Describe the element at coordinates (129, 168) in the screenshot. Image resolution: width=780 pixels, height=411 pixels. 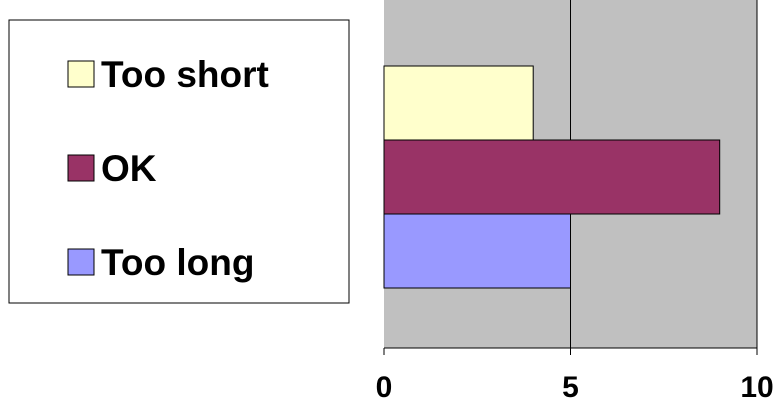
I see `legend-label: OK` at that location.